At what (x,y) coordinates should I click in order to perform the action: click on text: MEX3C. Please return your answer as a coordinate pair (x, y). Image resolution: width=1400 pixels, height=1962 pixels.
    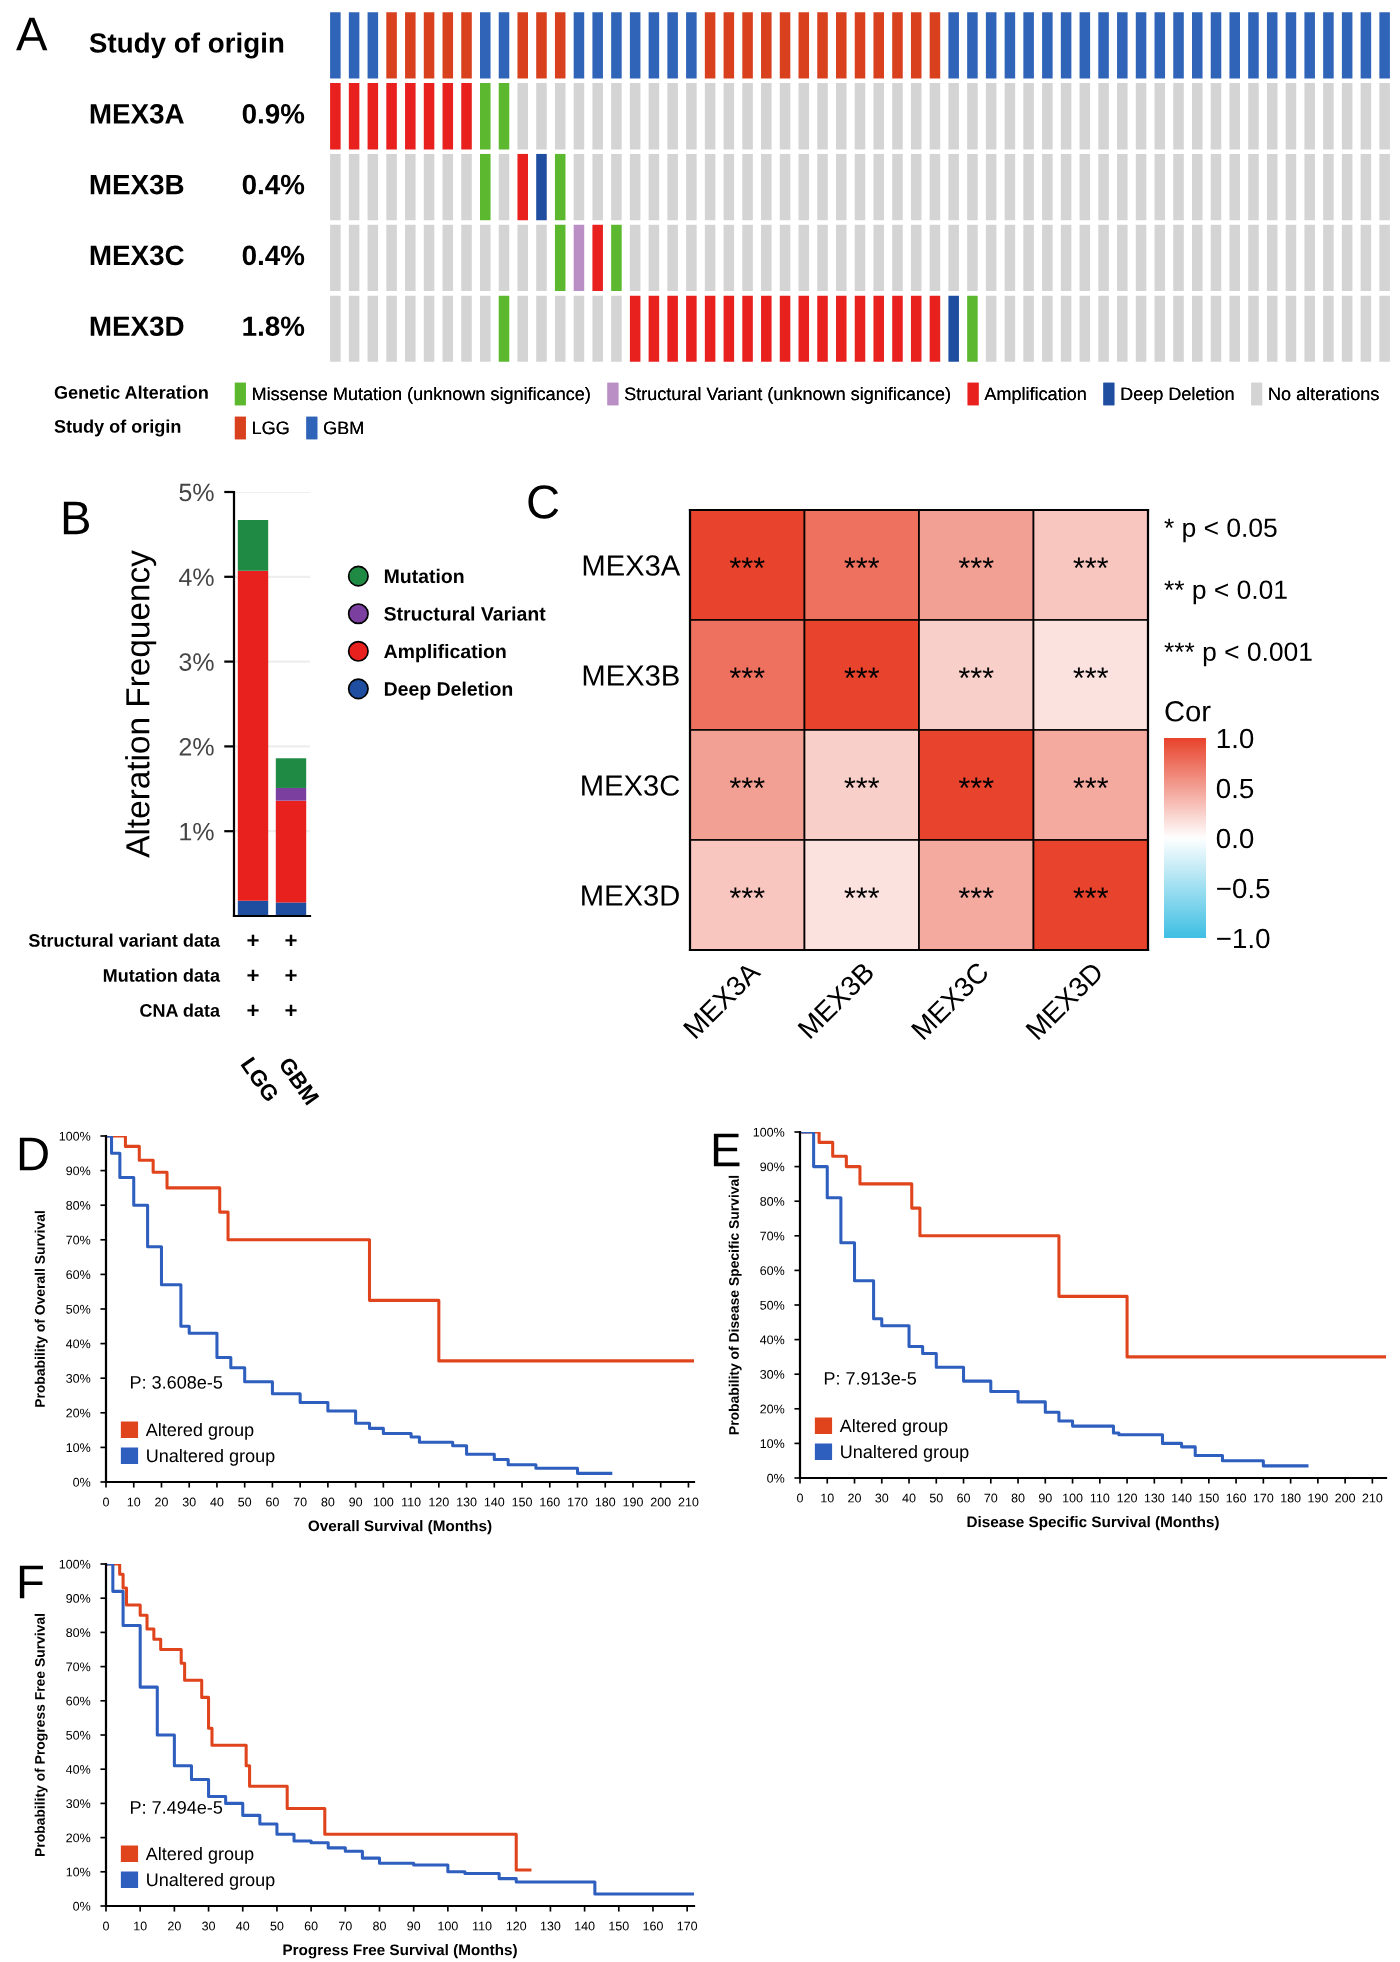
    Looking at the image, I should click on (137, 255).